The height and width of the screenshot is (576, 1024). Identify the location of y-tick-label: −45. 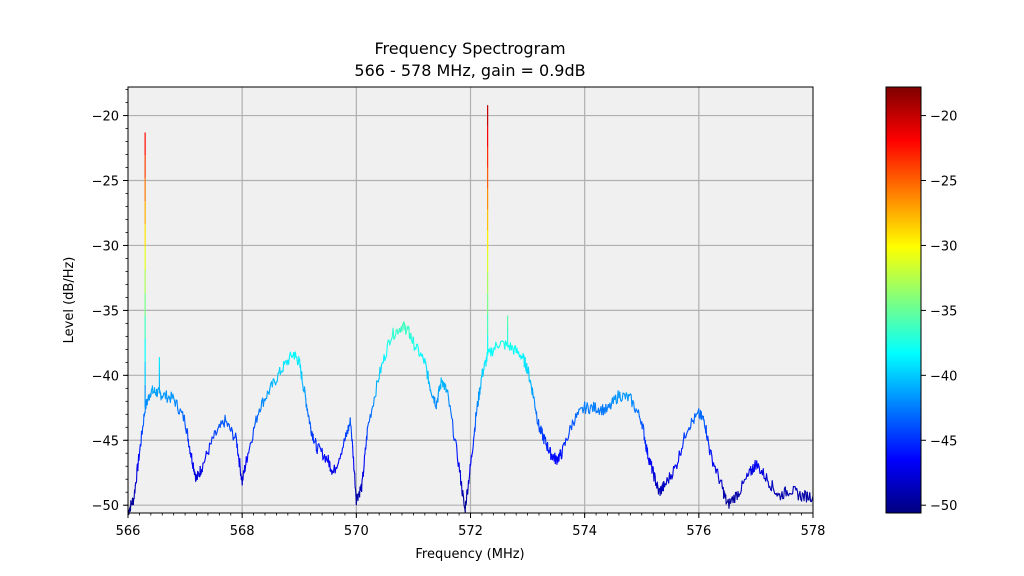
(105, 441).